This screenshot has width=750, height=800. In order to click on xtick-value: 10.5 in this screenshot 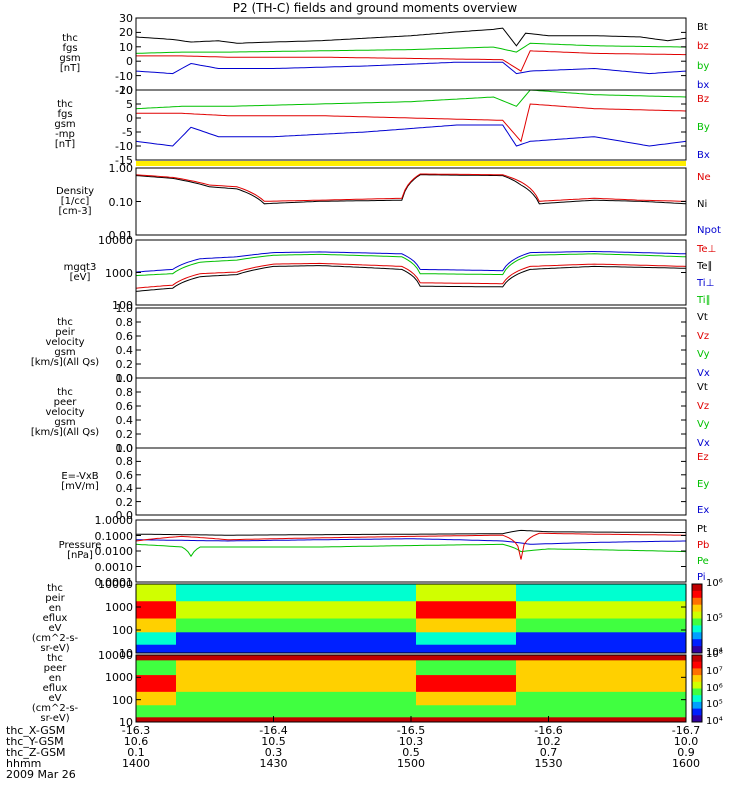, I will do `click(273, 741)`.